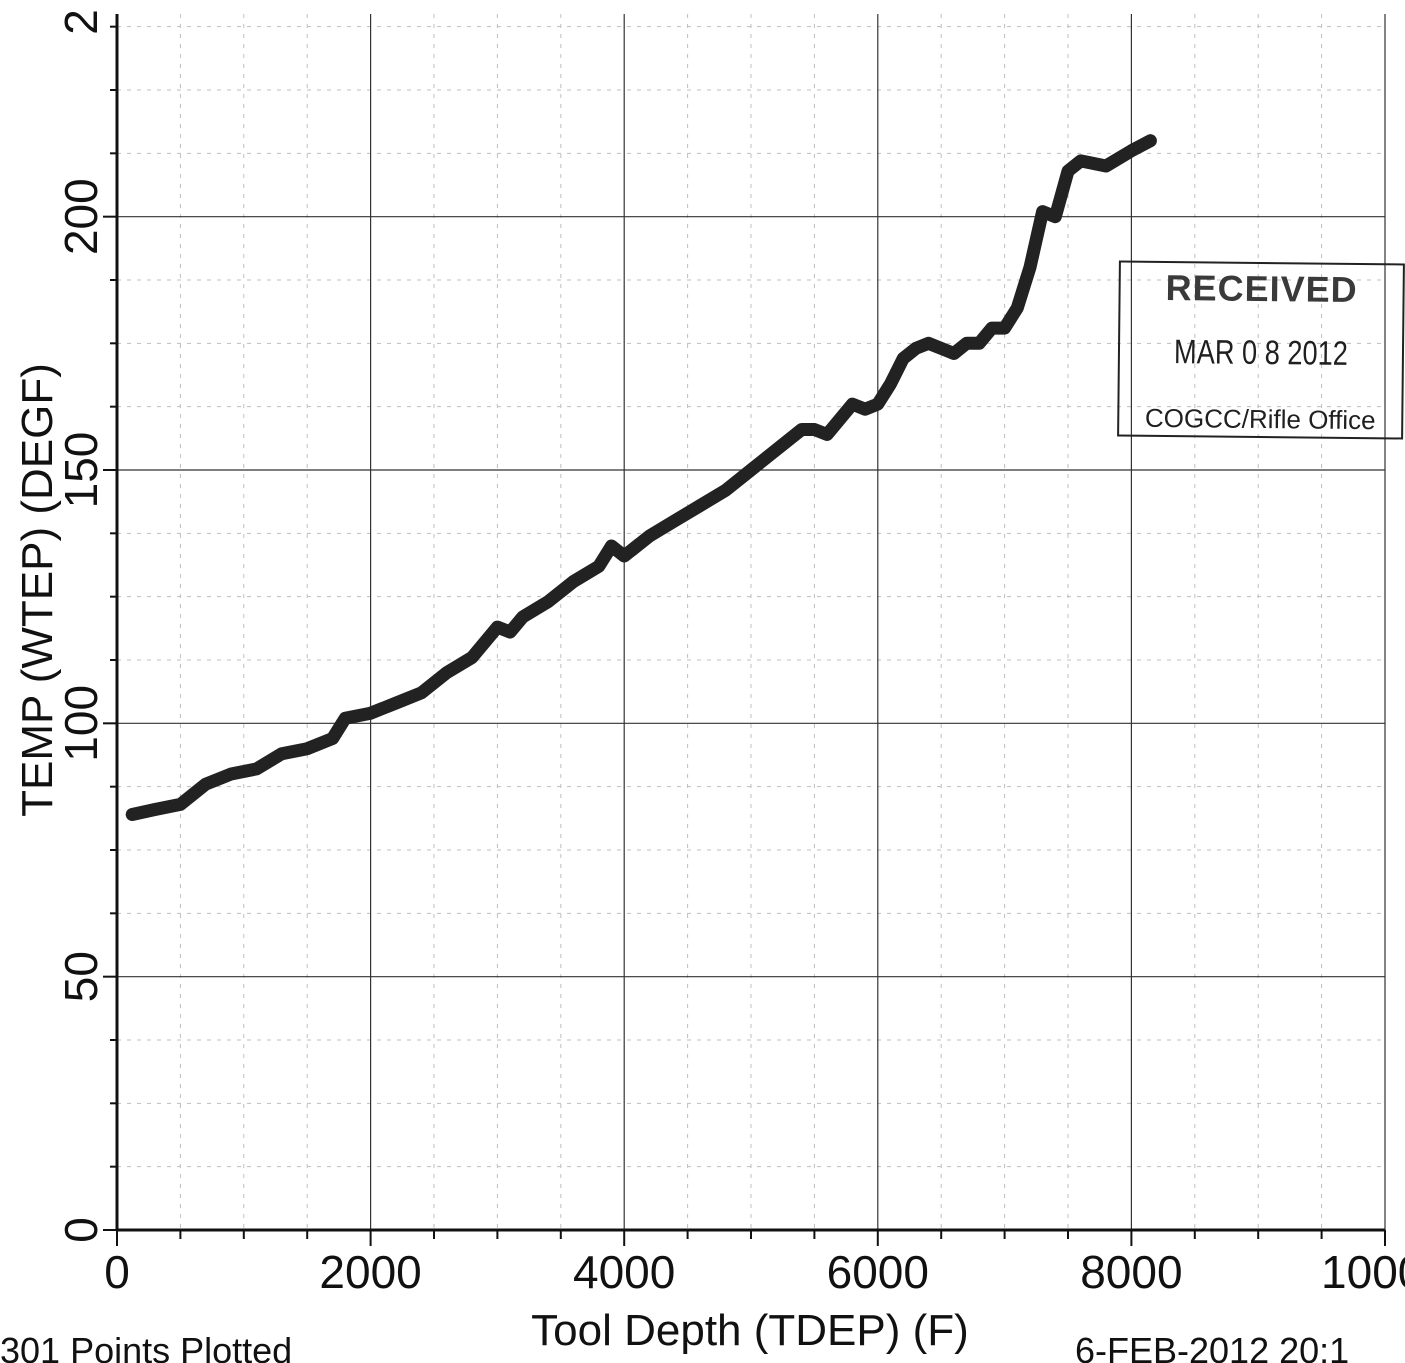  What do you see at coordinates (1363, 1272) in the screenshot?
I see `x-tick-label: 10000` at bounding box center [1363, 1272].